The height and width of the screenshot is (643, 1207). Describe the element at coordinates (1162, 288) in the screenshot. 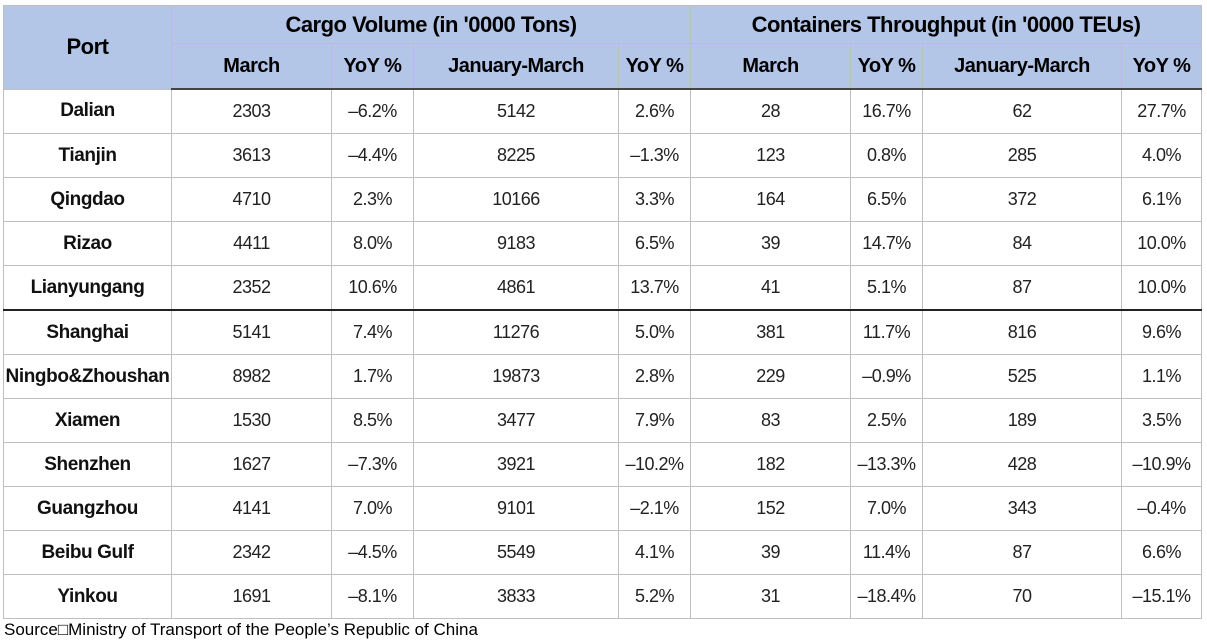

I see `container-jan-mar-yoy-cell: 10.0%` at that location.